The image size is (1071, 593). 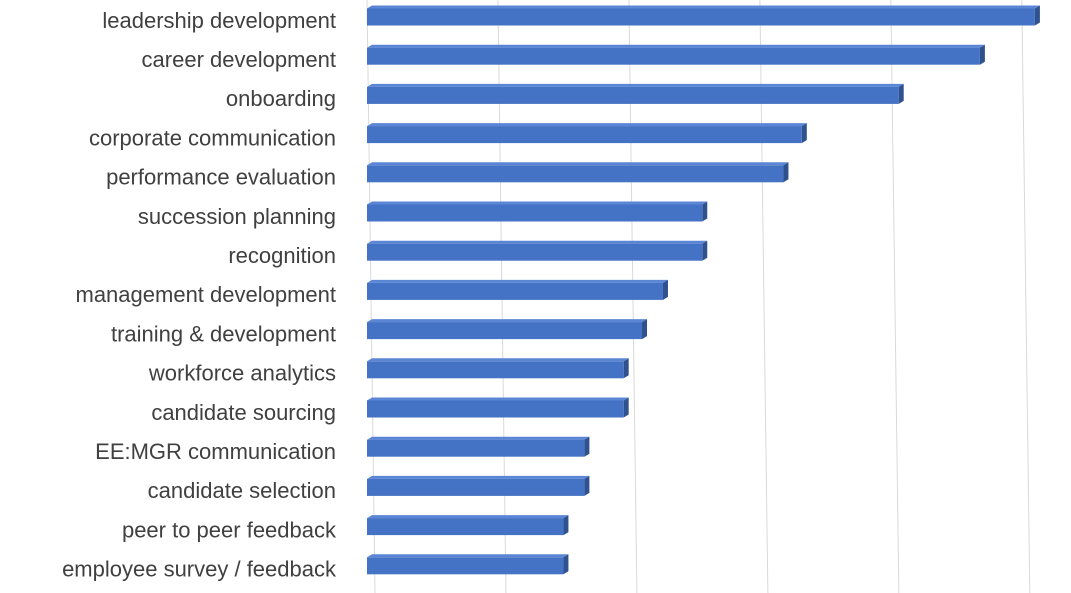 I want to click on y-tick-label: management development, so click(x=206, y=294).